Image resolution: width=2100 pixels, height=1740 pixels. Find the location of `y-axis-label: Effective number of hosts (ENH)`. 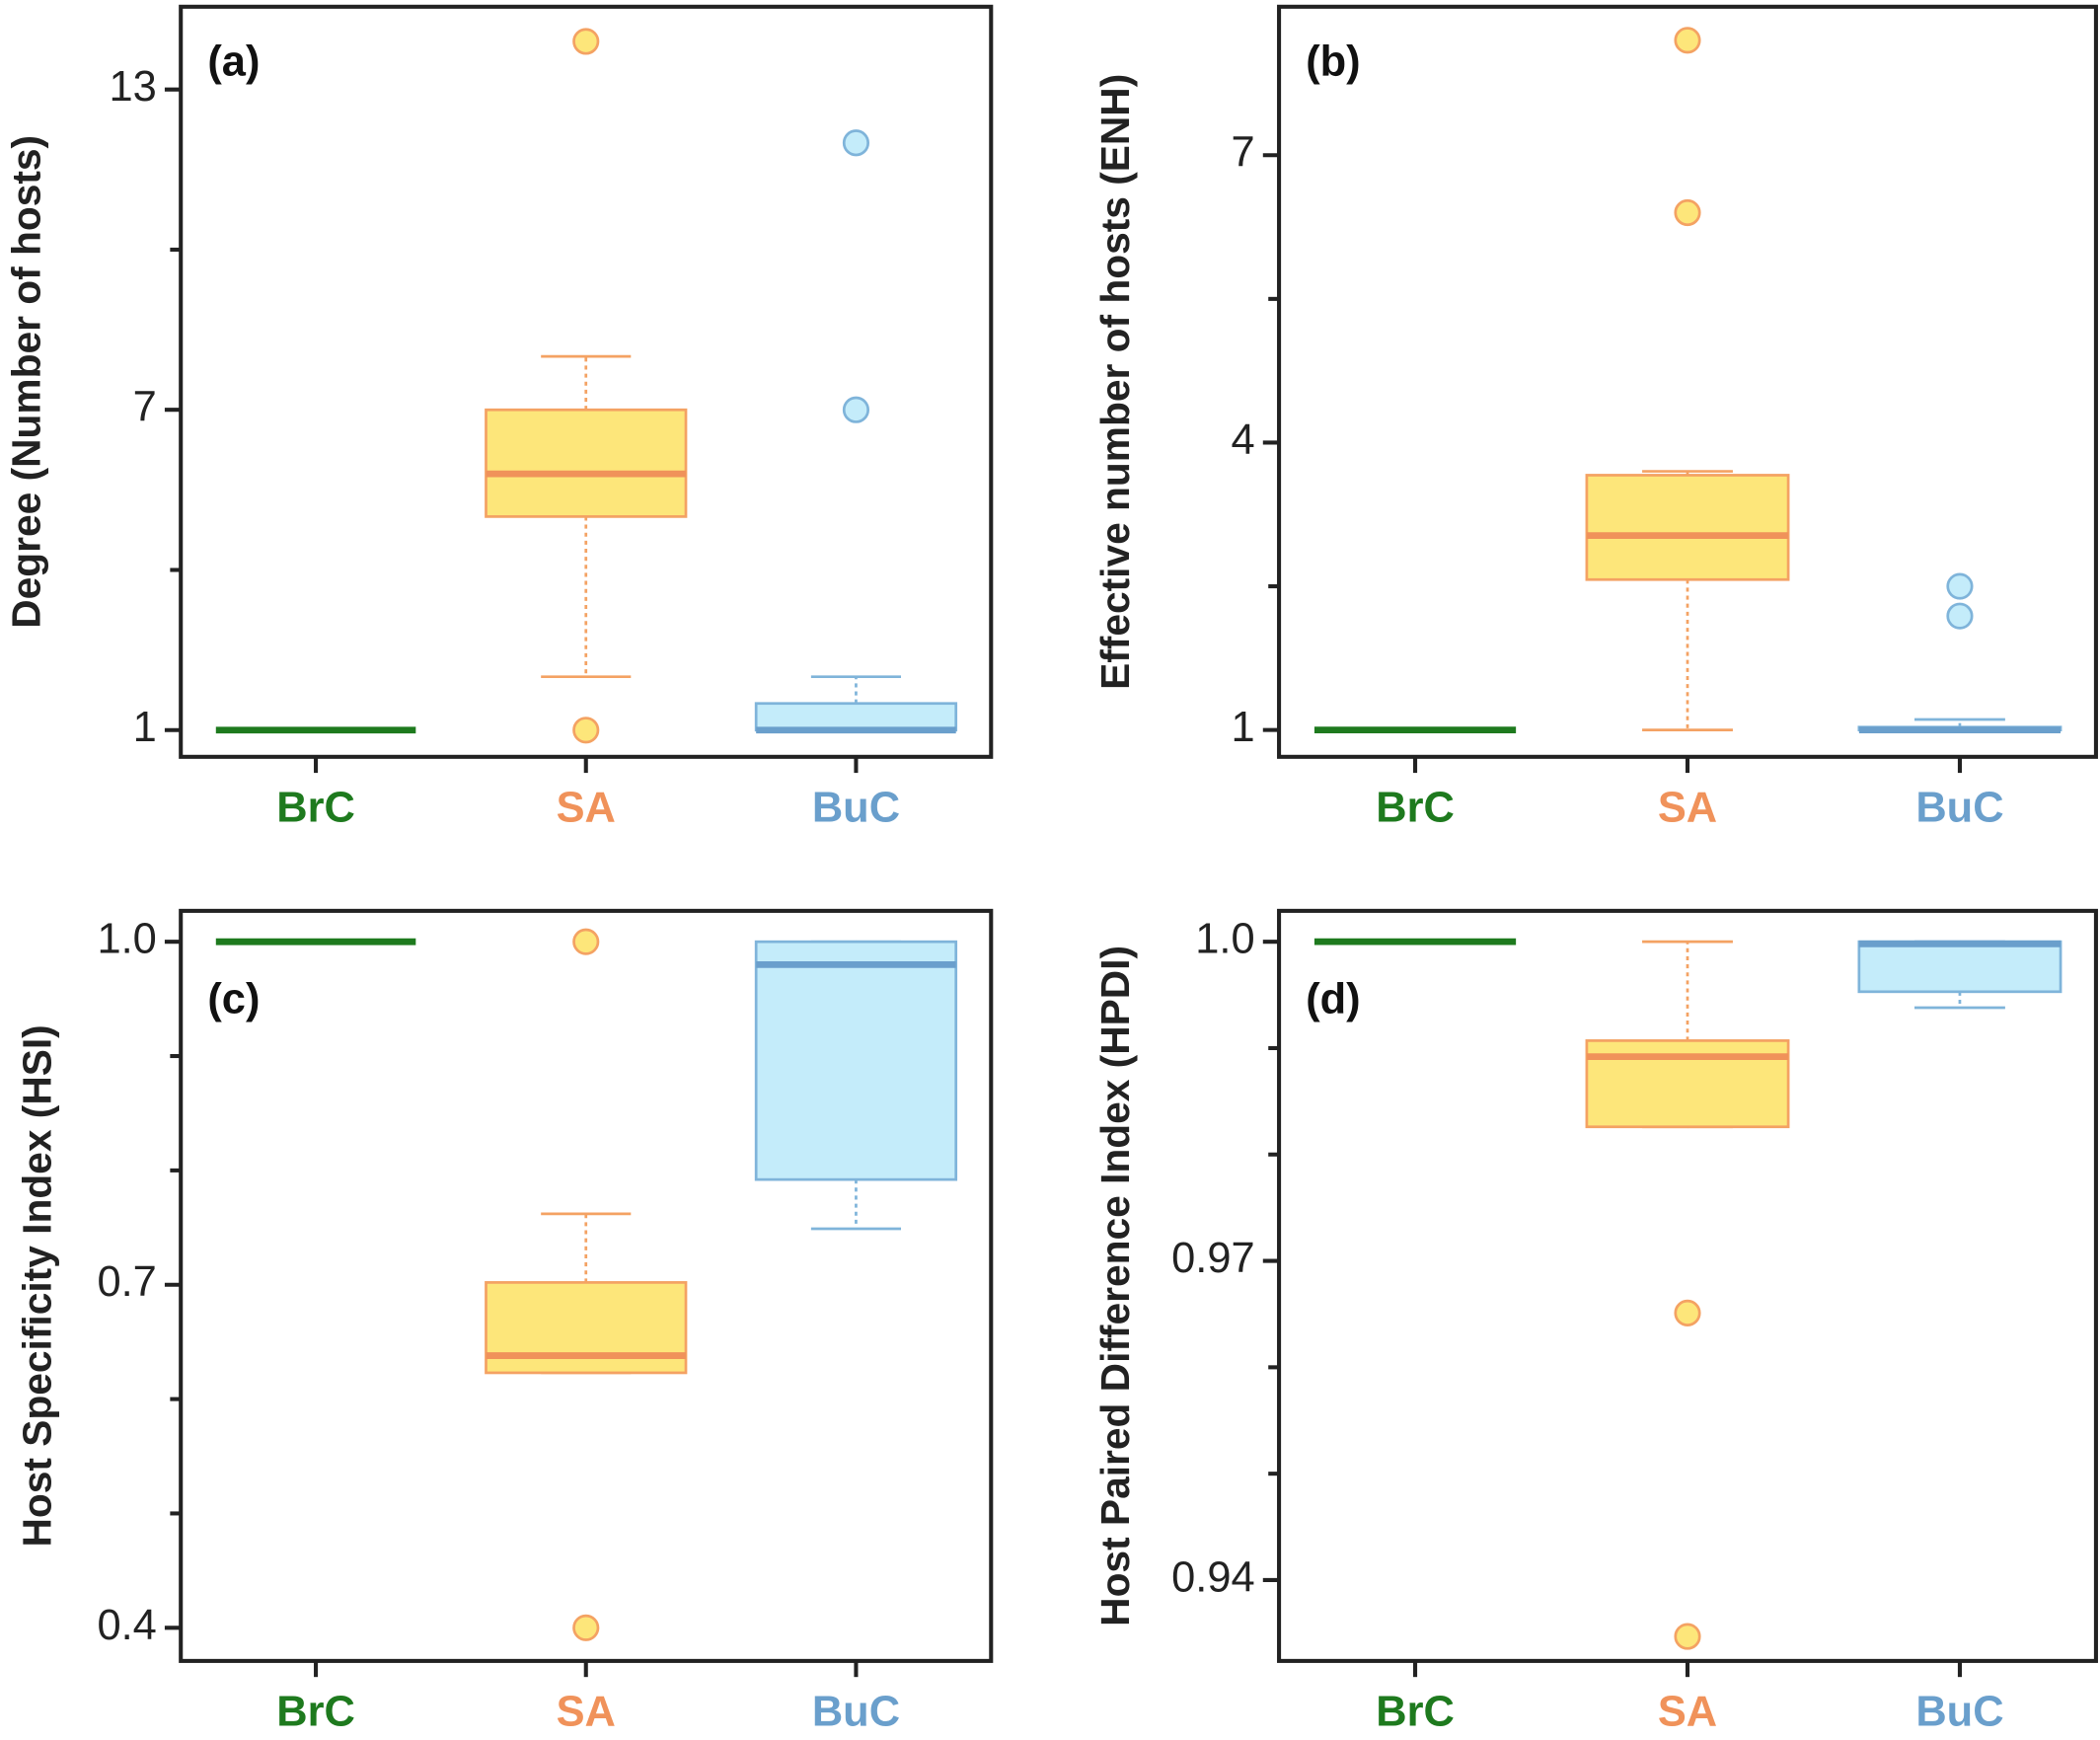

y-axis-label: Effective number of hosts (ENH) is located at coordinates (1115, 382).